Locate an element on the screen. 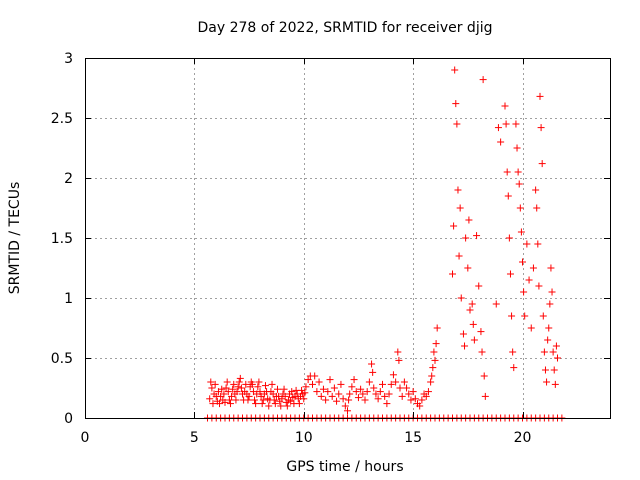 The height and width of the screenshot is (480, 640). y-tick-label: 1 is located at coordinates (68, 299).